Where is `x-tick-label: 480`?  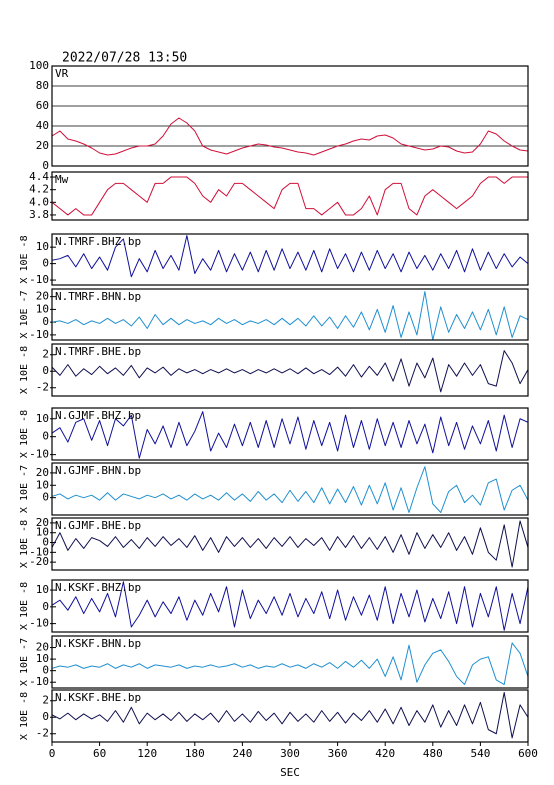
x-tick-label: 480 is located at coordinates (433, 753).